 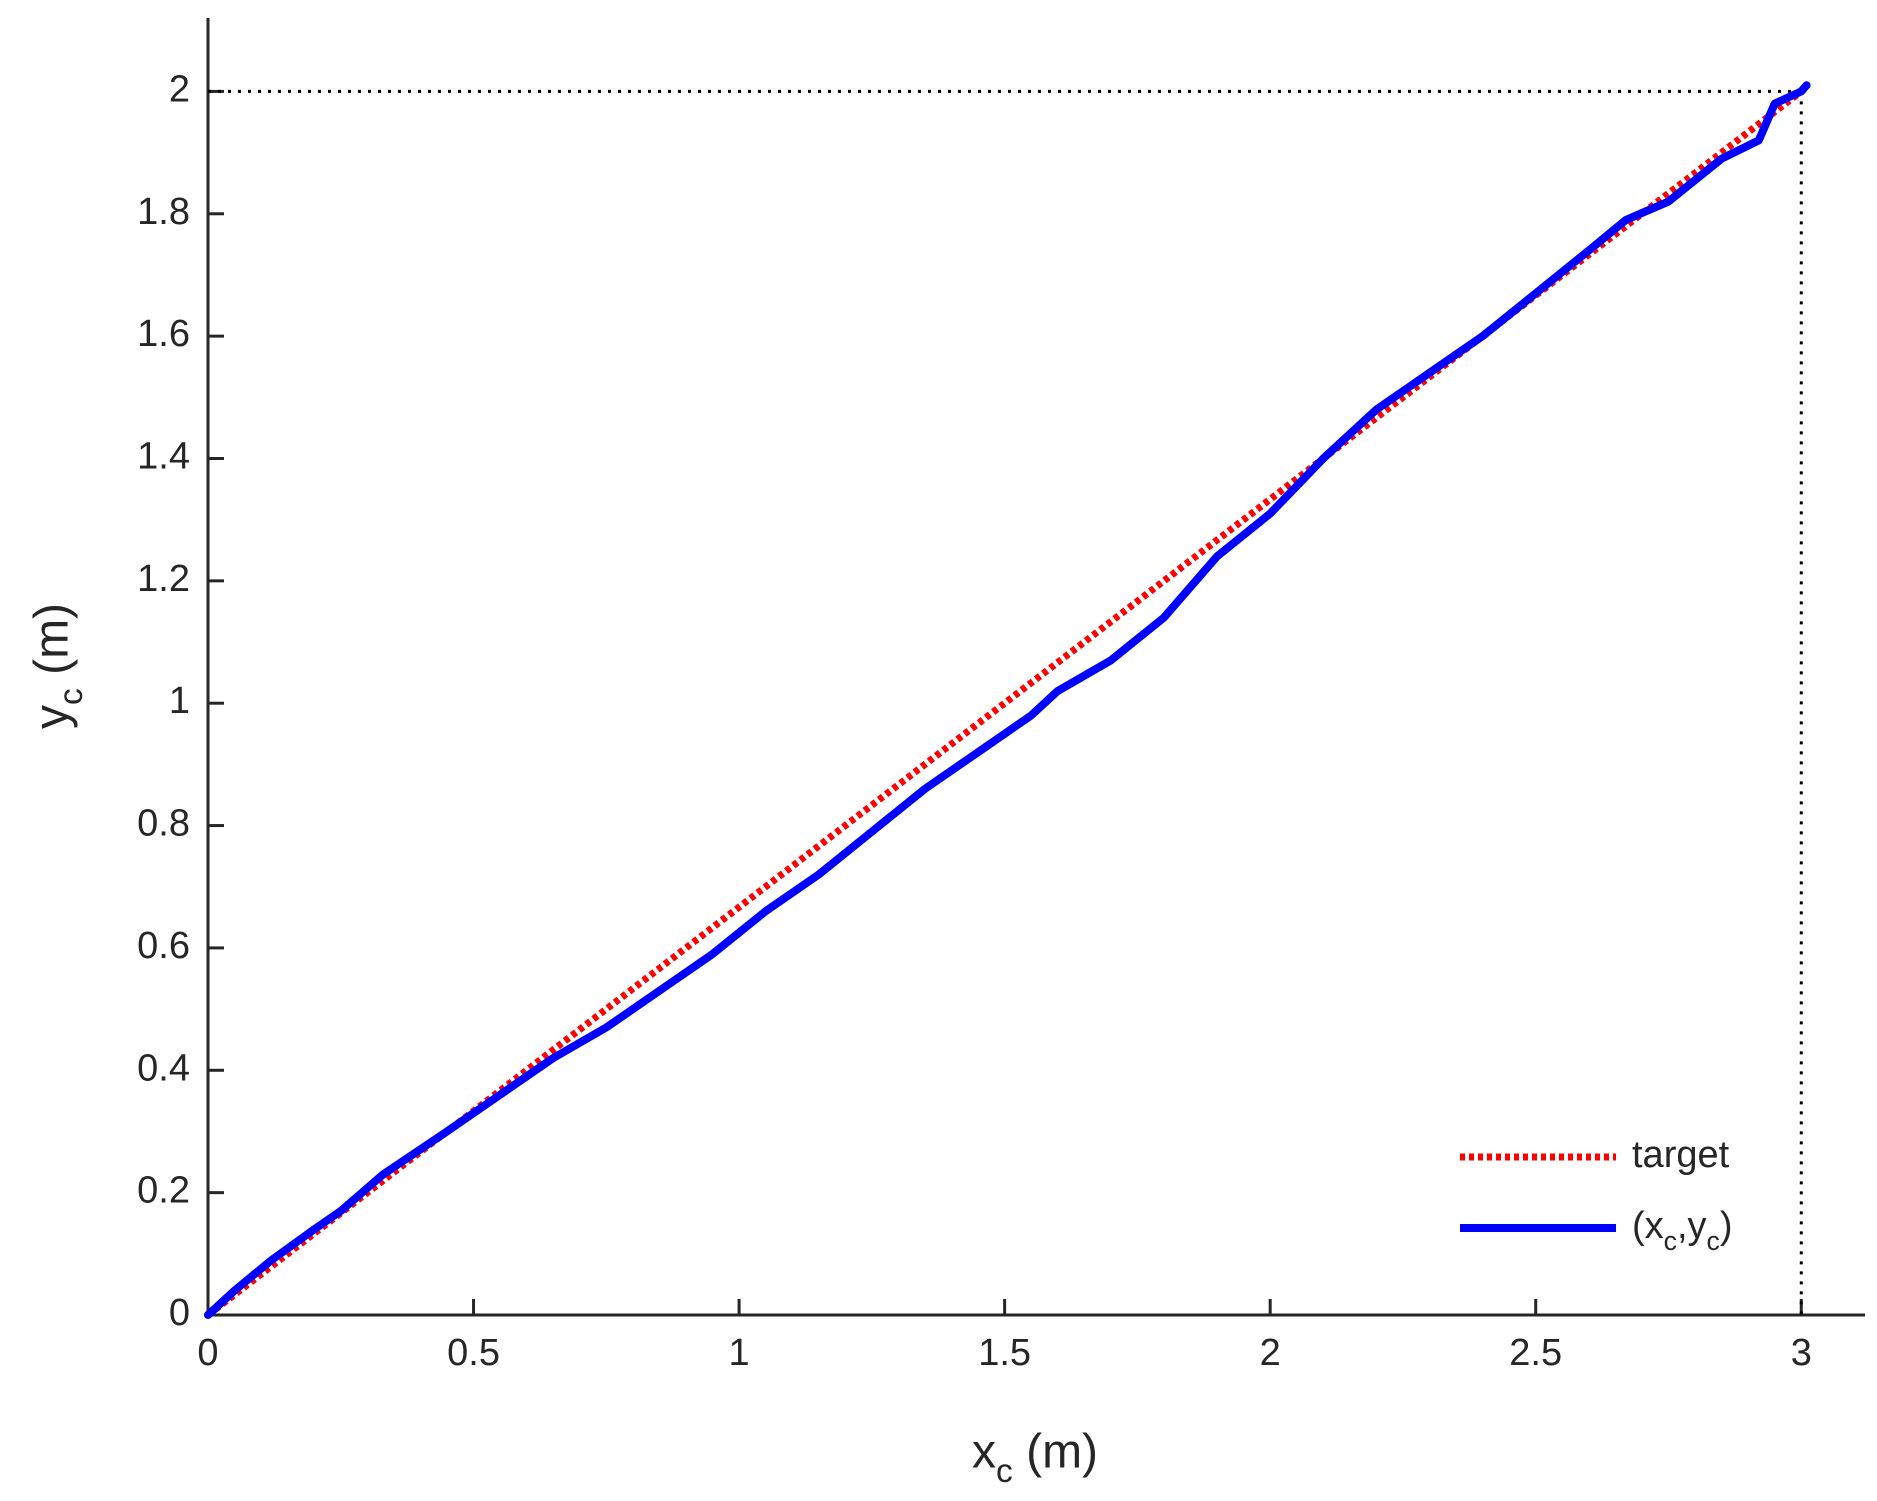 What do you see at coordinates (163, 579) in the screenshot?
I see `y-tick-label: 1.2` at bounding box center [163, 579].